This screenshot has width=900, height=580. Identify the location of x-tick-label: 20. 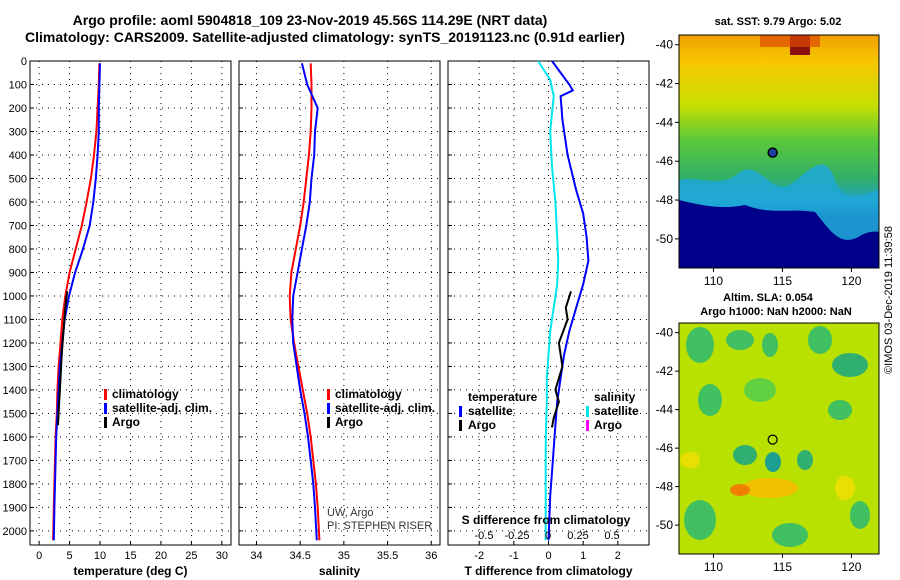
(161, 556).